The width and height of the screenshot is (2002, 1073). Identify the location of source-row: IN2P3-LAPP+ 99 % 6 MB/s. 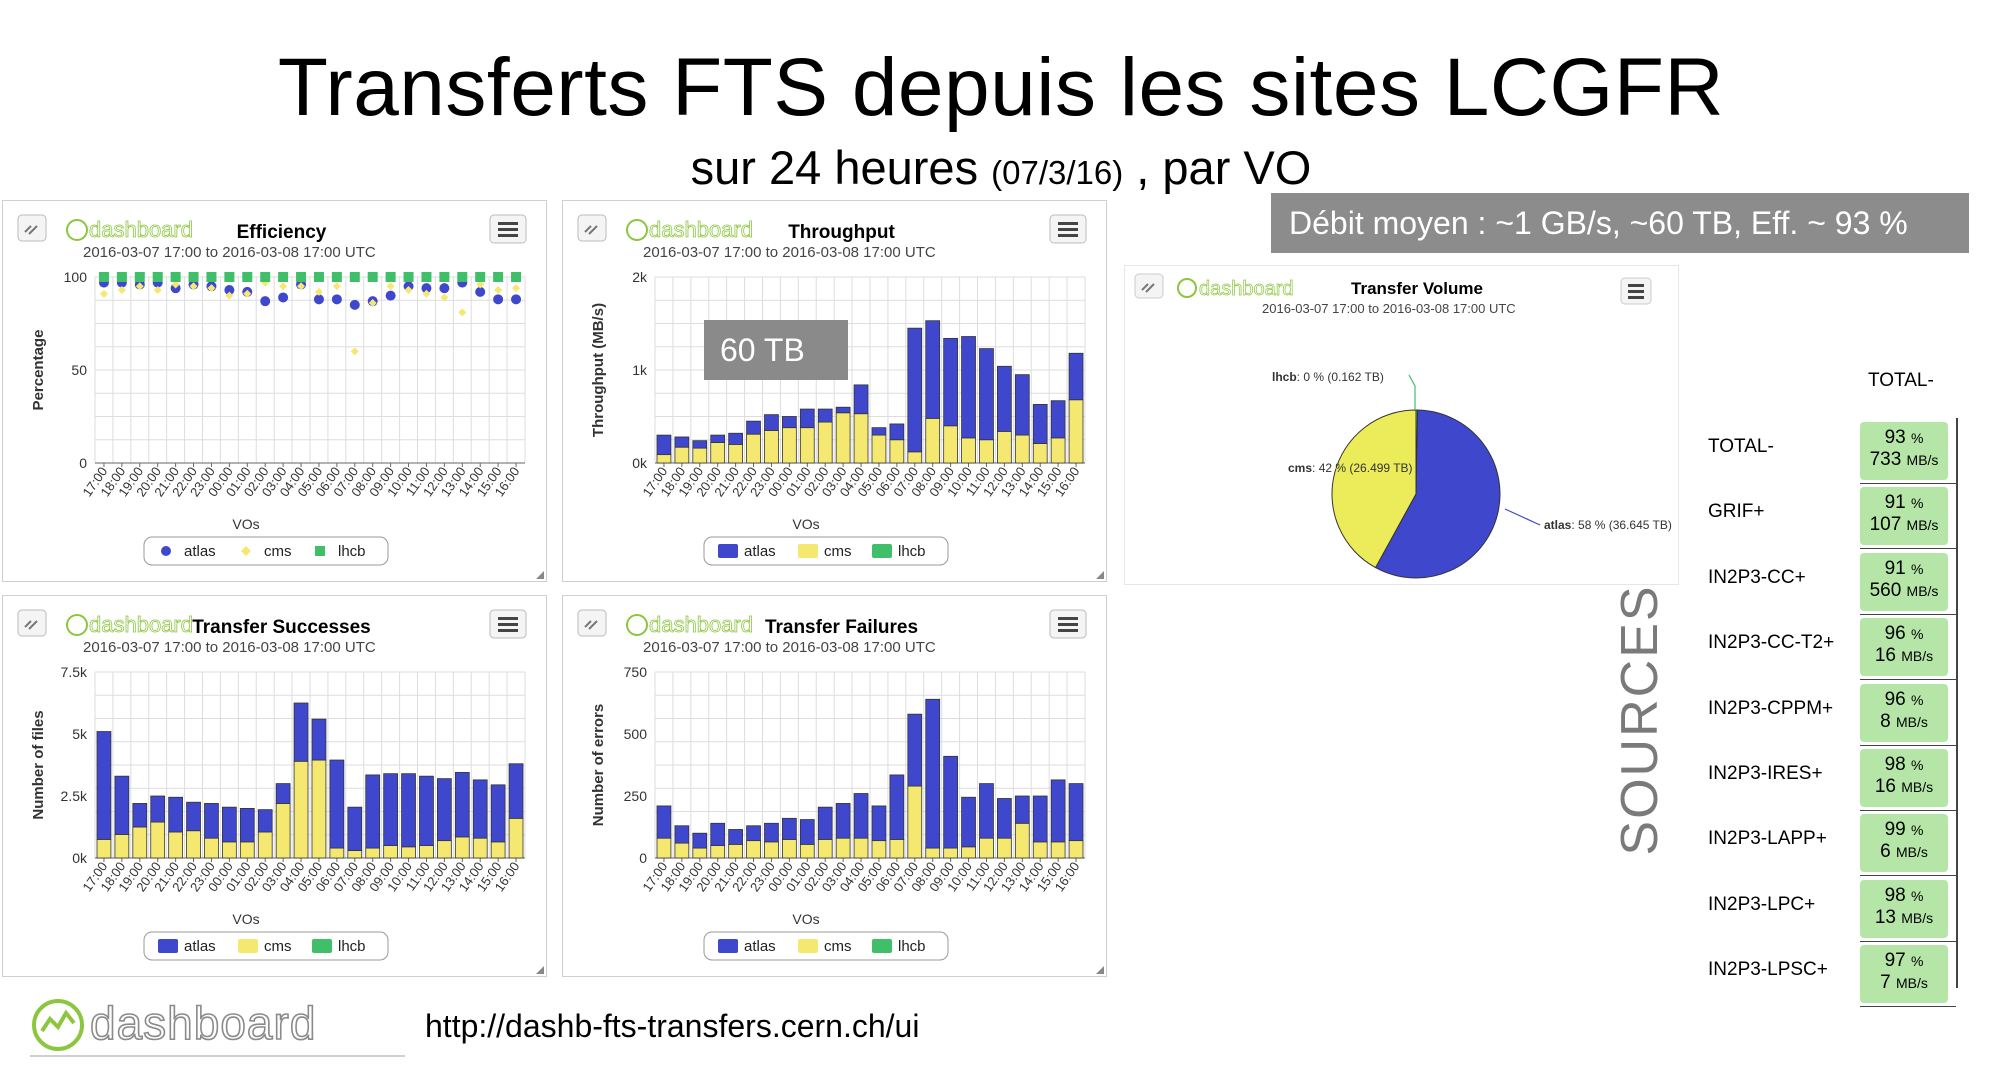
(1853, 844).